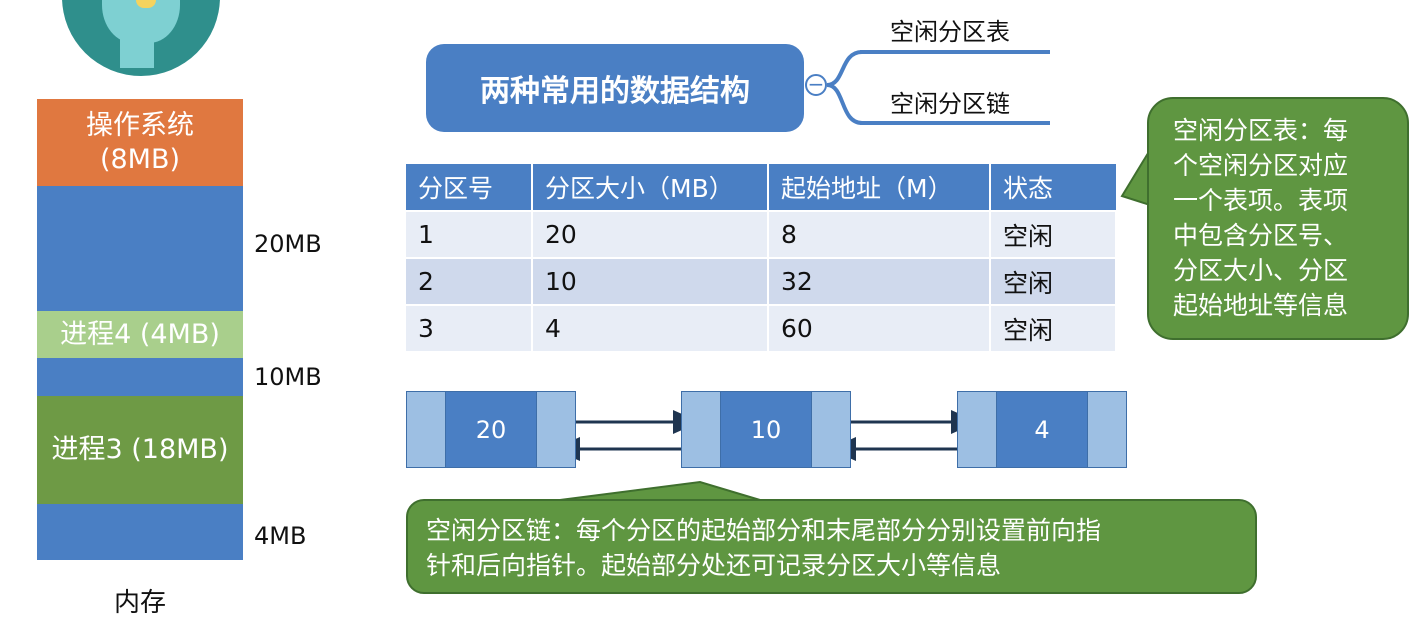 The height and width of the screenshot is (619, 1422). I want to click on memory-block-process3: 进程3 (18MB), so click(140, 450).